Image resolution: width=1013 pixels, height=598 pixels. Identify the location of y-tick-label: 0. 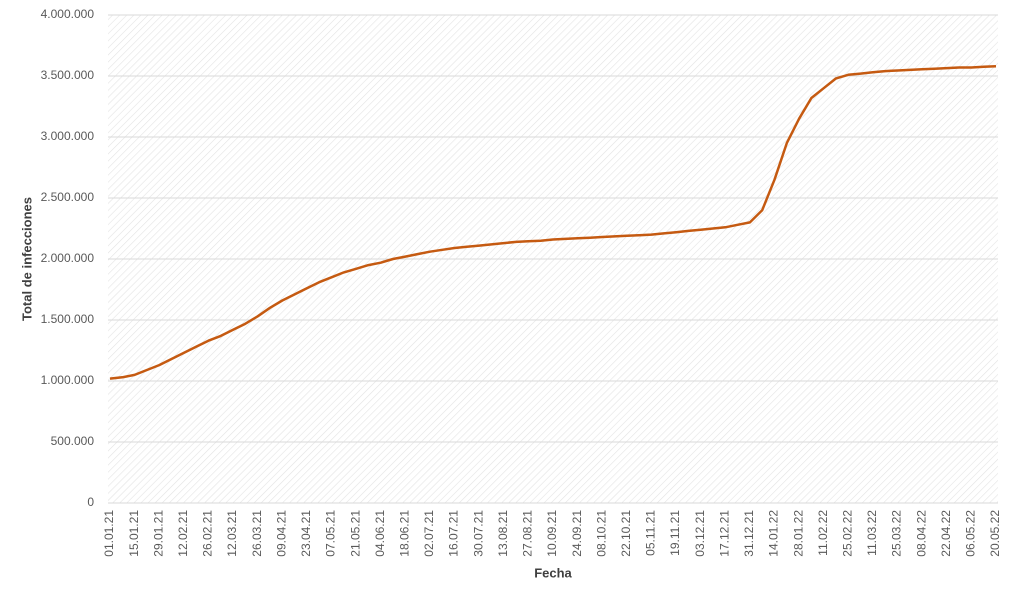
(90, 502).